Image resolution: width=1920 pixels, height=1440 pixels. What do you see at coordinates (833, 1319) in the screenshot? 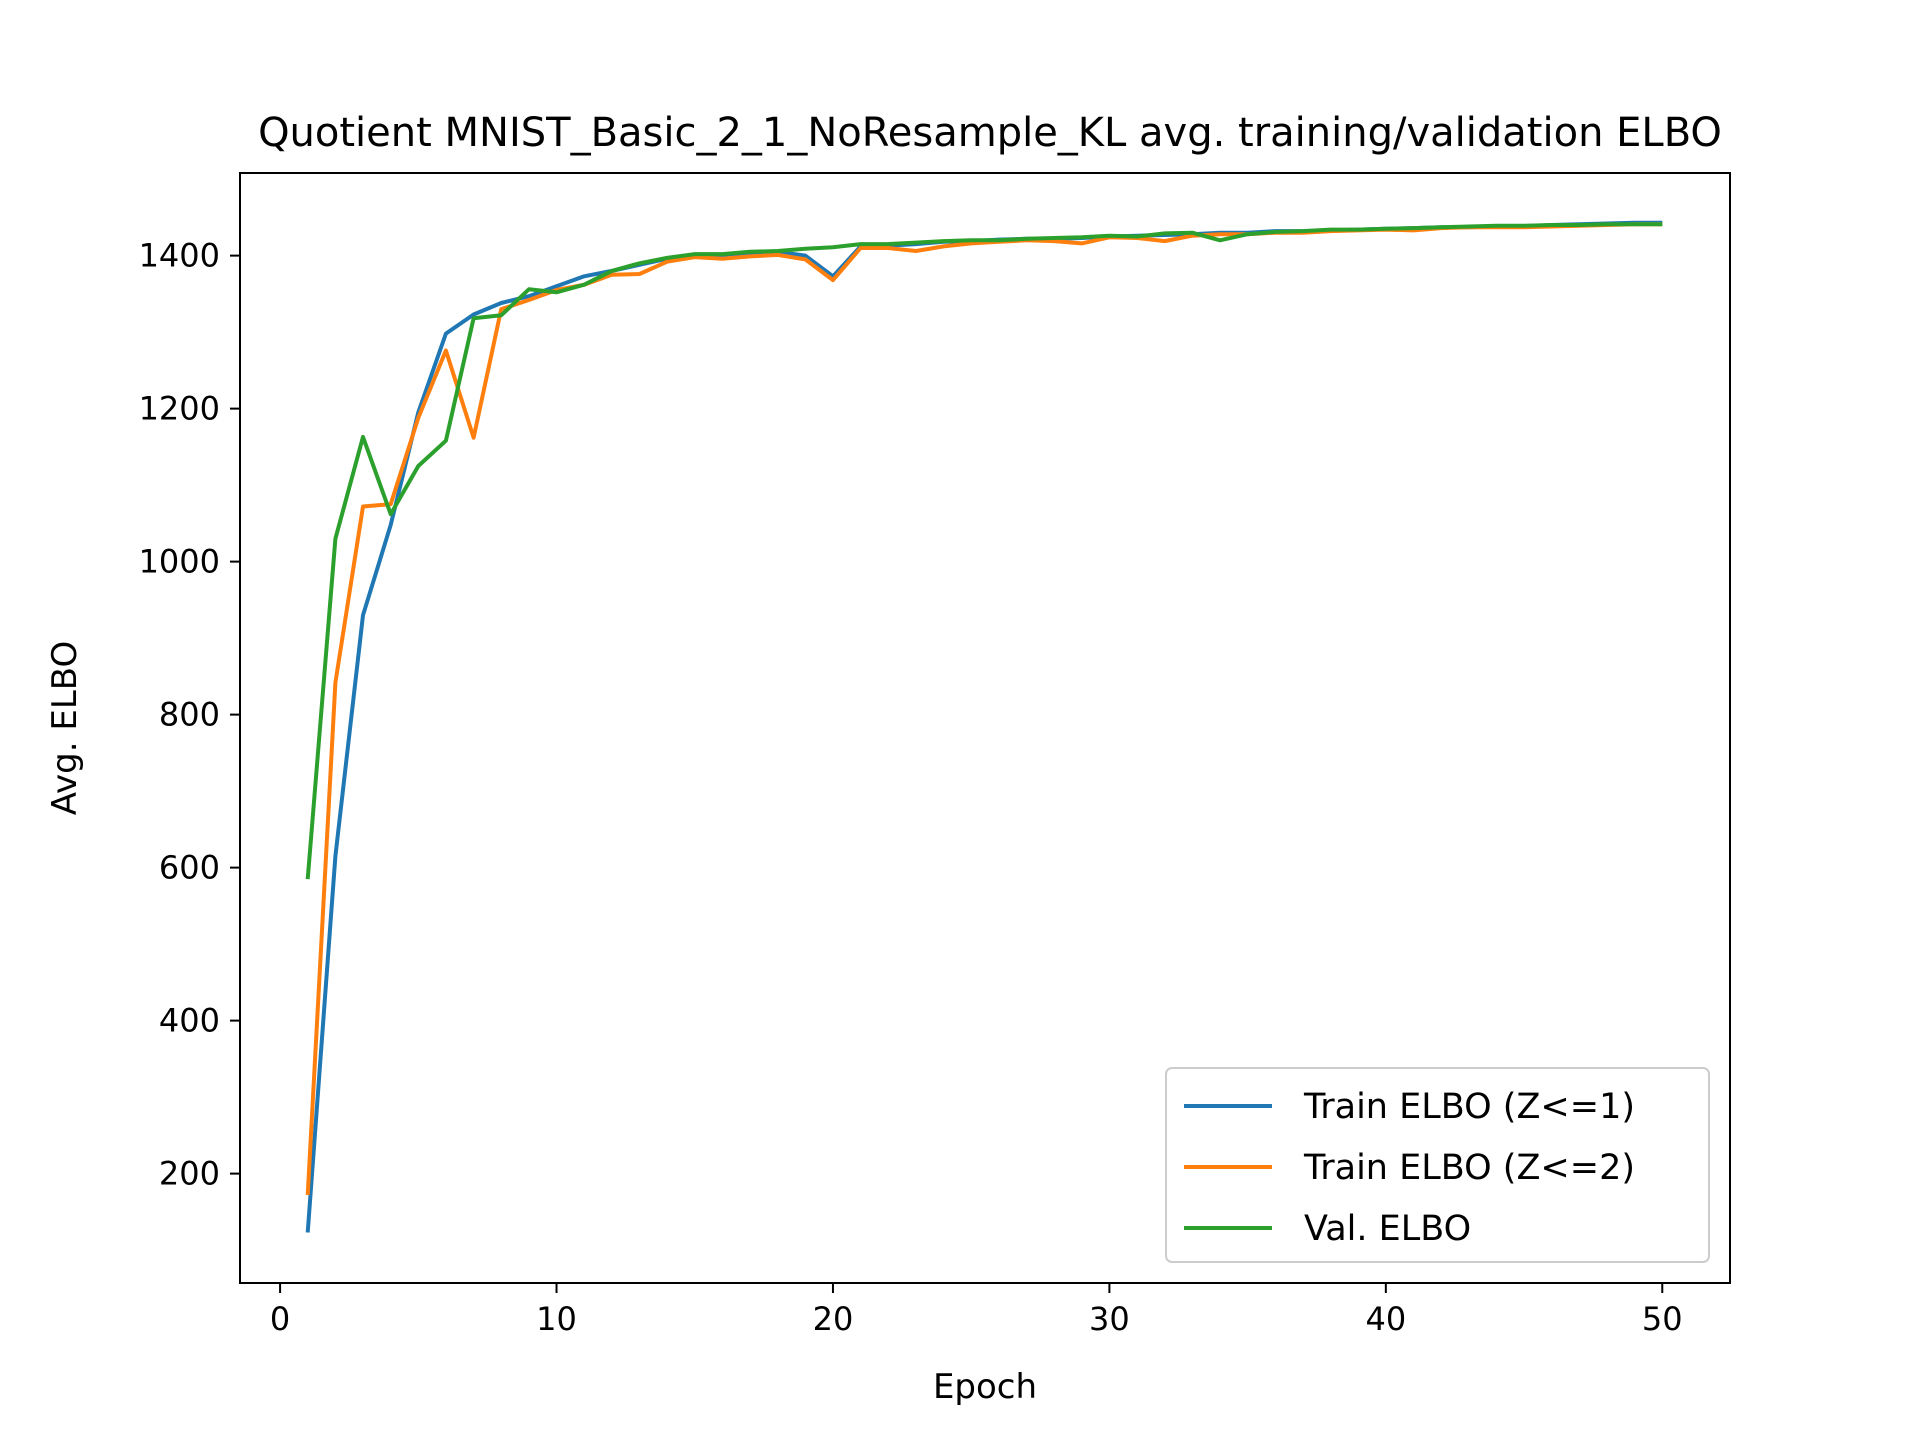
I see `x-tick-label: 20` at bounding box center [833, 1319].